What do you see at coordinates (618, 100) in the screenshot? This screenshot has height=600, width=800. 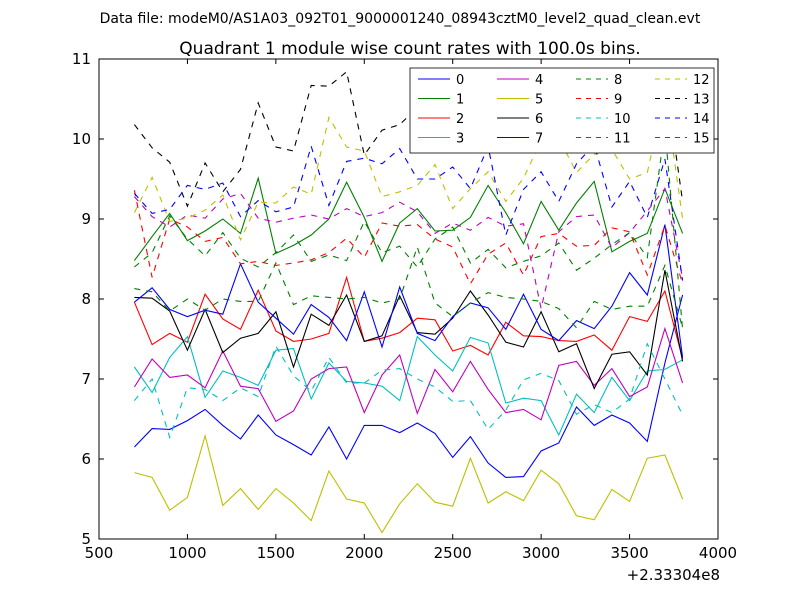 I see `legend-label-9: 9` at bounding box center [618, 100].